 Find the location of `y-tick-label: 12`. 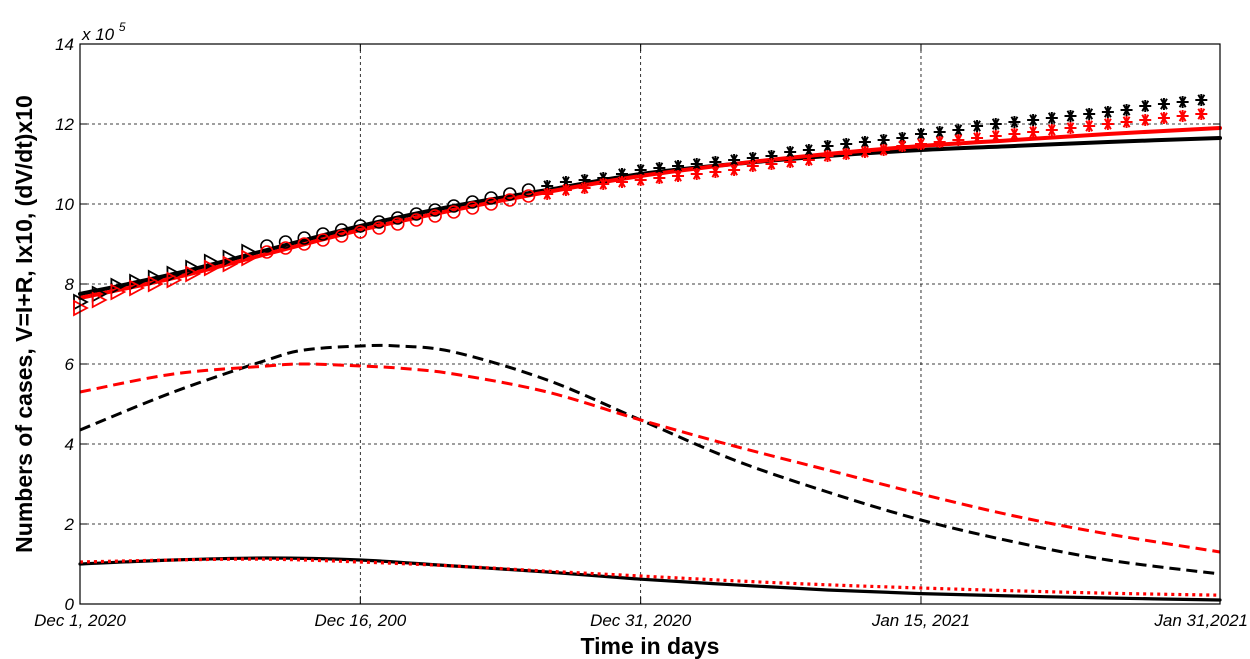

y-tick-label: 12 is located at coordinates (64, 124).